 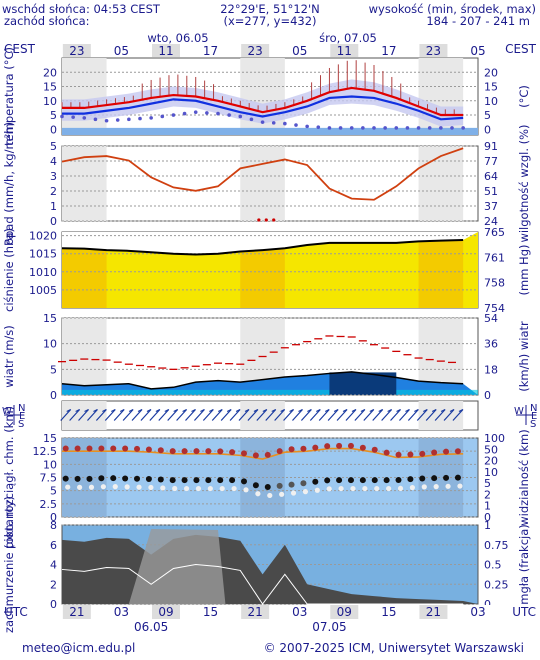 I want to click on compass-letter: N, so click(x=21, y=408).